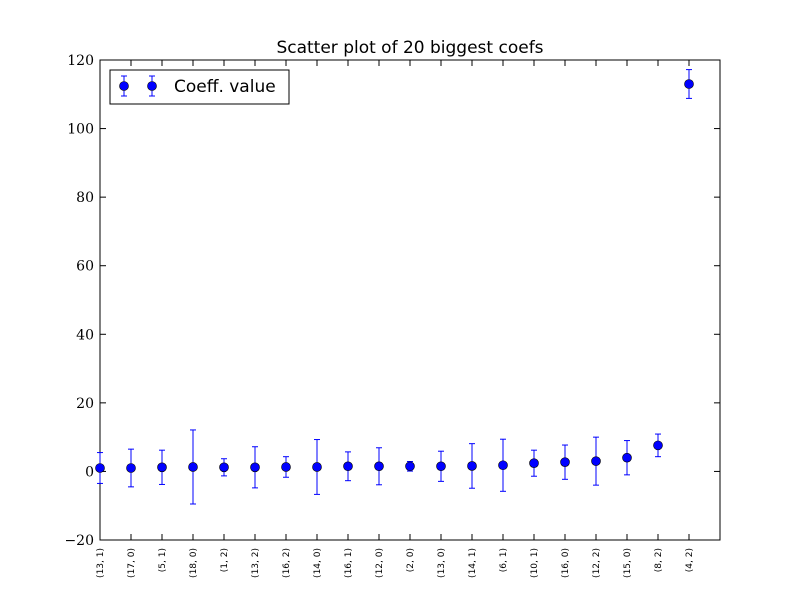  I want to click on legend-box, so click(199, 87).